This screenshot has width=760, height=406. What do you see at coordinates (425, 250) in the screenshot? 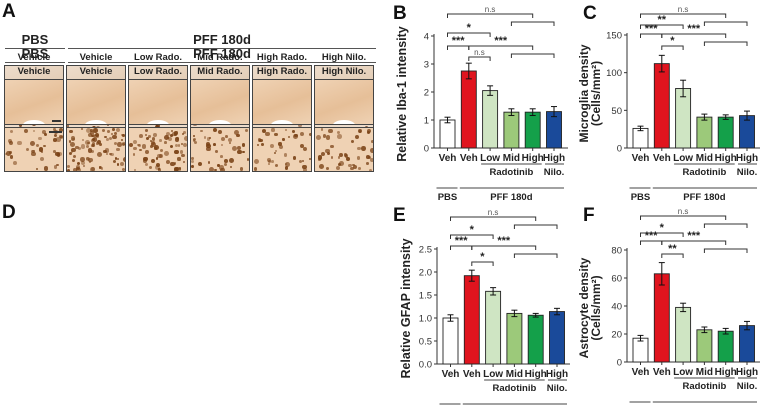
I see `y-tick-label: 2.5` at bounding box center [425, 250].